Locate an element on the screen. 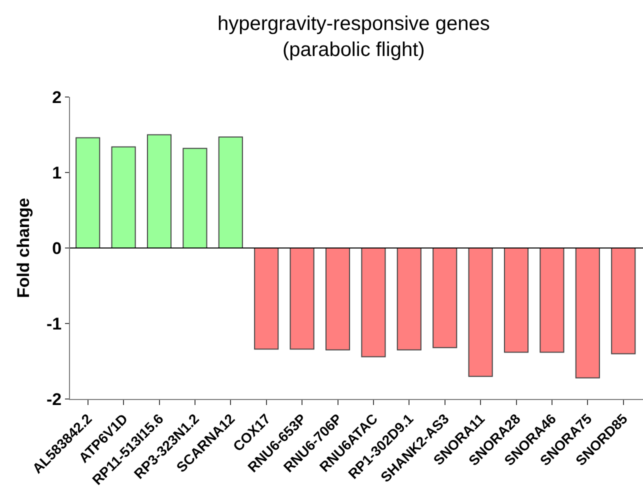 The width and height of the screenshot is (643, 504). chart-title: hypergravity-responsive genes (parabolic flight) is located at coordinates (353, 37).